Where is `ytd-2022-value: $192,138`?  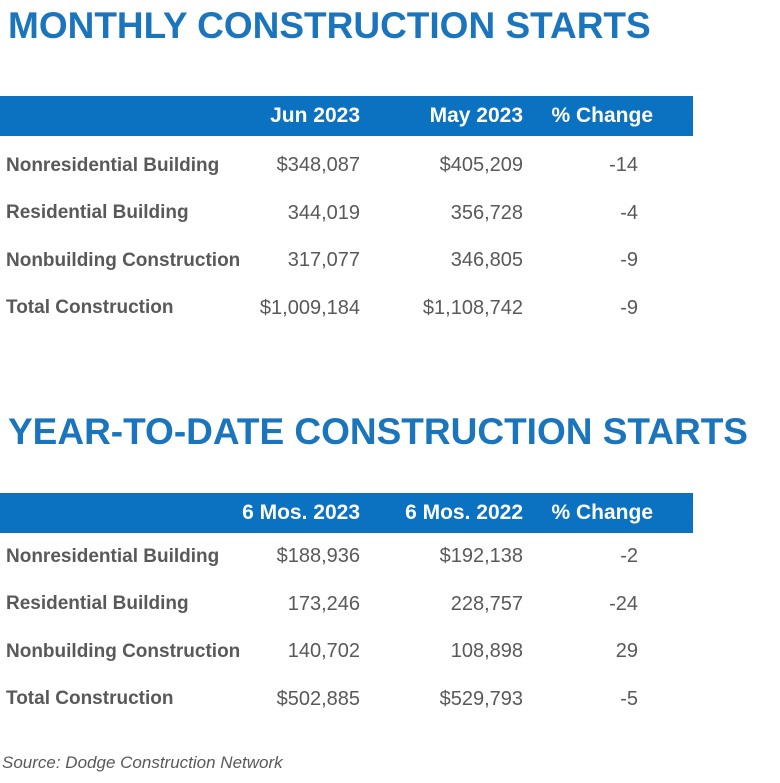 ytd-2022-value: $192,138 is located at coordinates (481, 556).